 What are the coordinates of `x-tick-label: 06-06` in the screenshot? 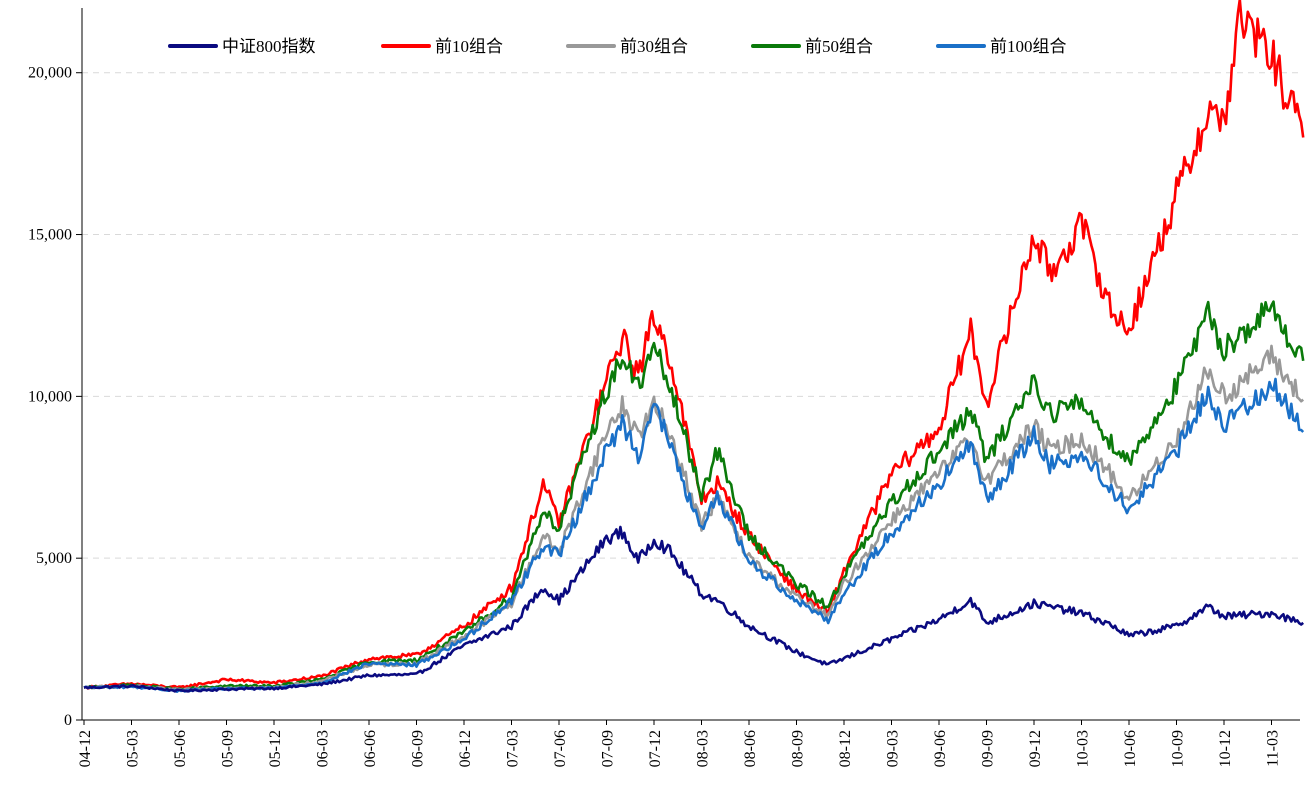 It's located at (370, 748).